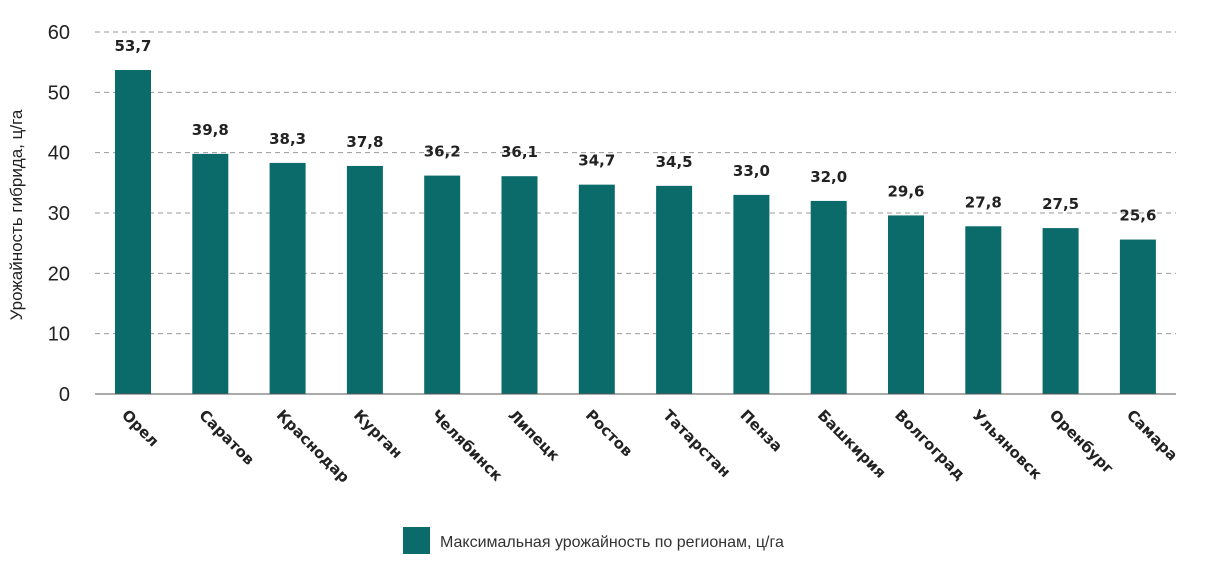  What do you see at coordinates (930, 445) in the screenshot?
I see `category-label: Волгоград` at bounding box center [930, 445].